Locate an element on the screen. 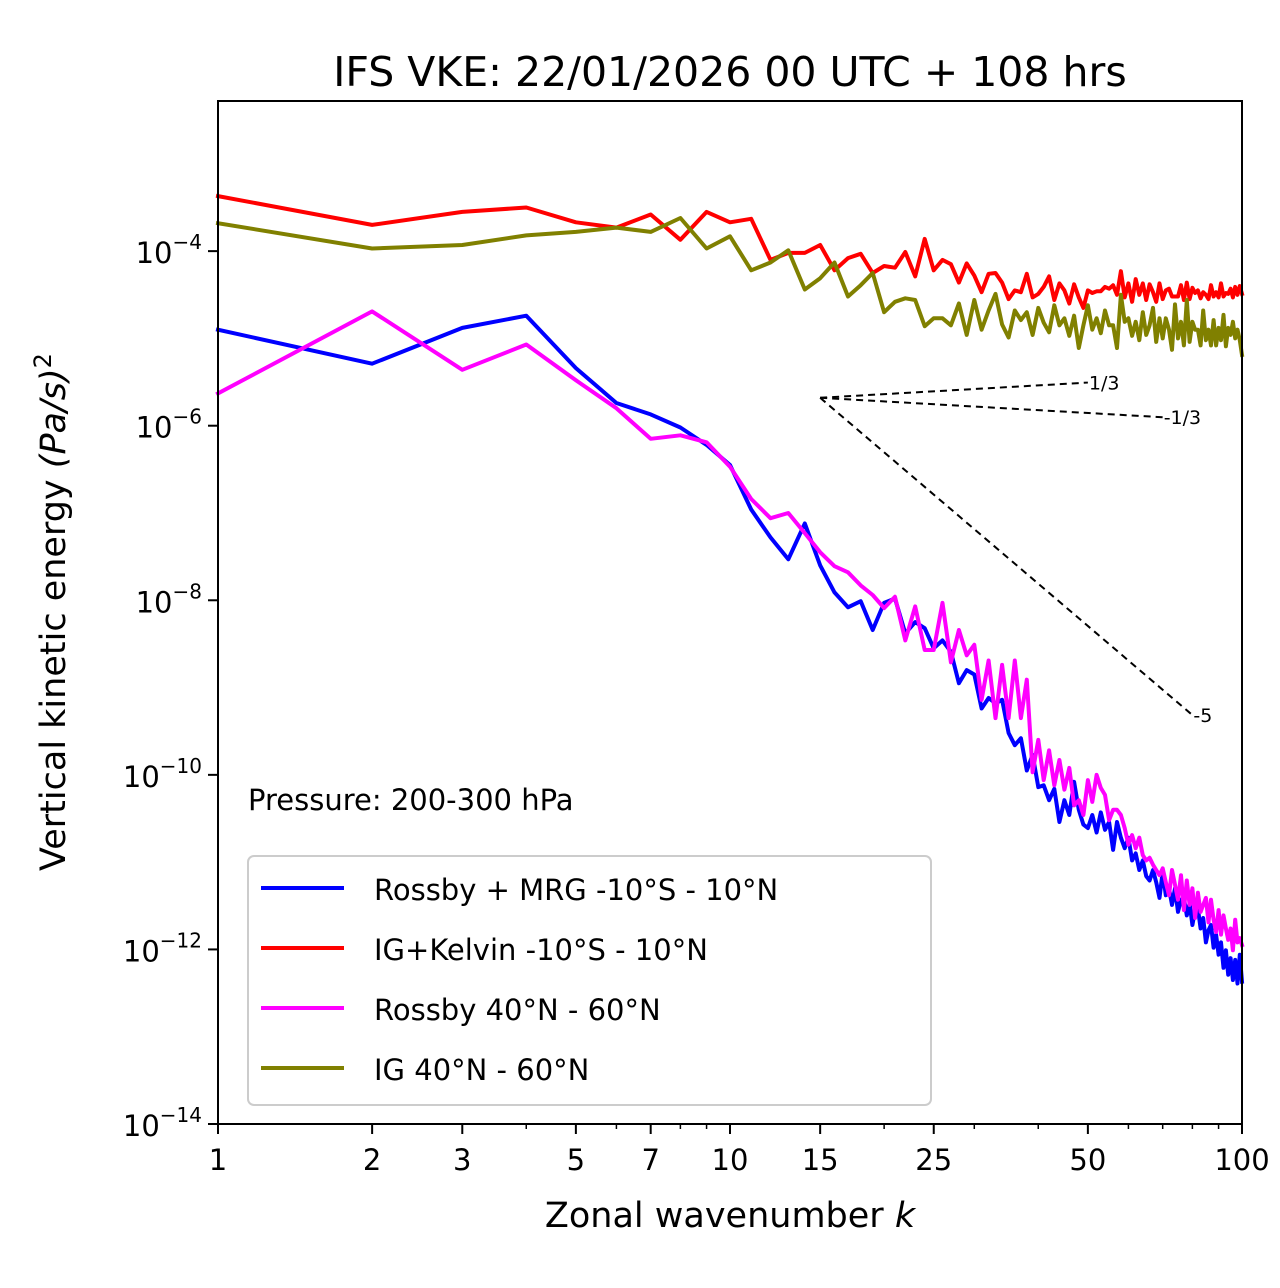 This screenshot has width=1280, height=1288. x-axis-label: Zonal wavenumber k is located at coordinates (731, 1216).